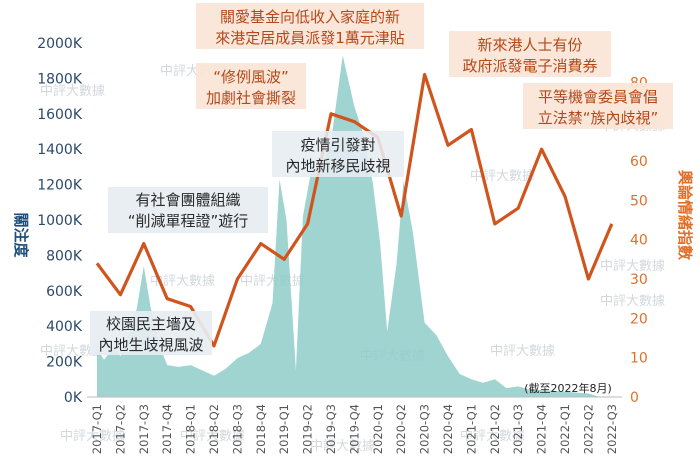  I want to click on annotation-a7: 平等機會委員會倡 立法禁“族內歧視”, so click(598, 106).